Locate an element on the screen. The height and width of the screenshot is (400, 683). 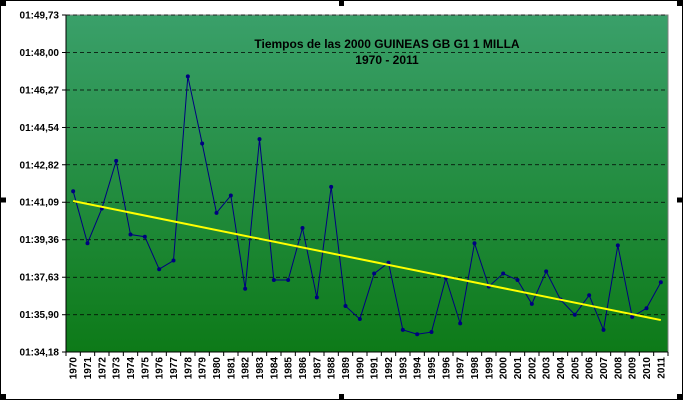
x-tick-label: 1970 is located at coordinates (74, 368).